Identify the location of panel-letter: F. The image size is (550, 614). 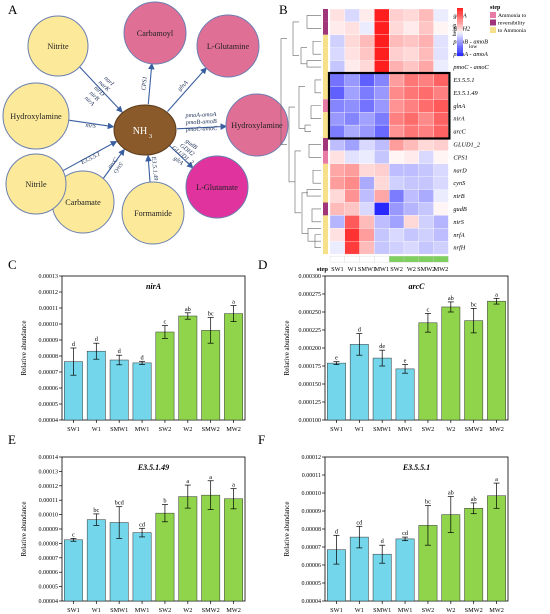
(261, 439).